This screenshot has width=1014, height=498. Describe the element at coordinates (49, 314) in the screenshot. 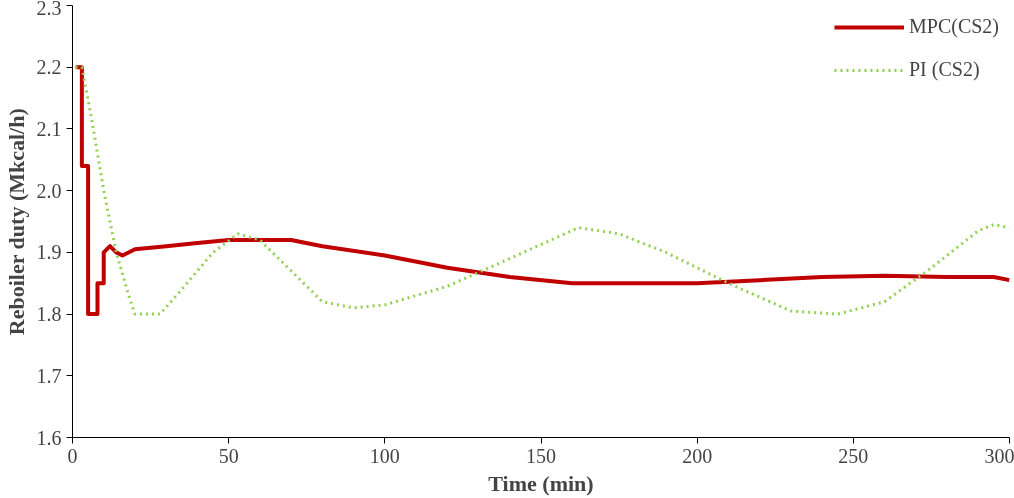

I see `y-tick-label: 1.8` at that location.